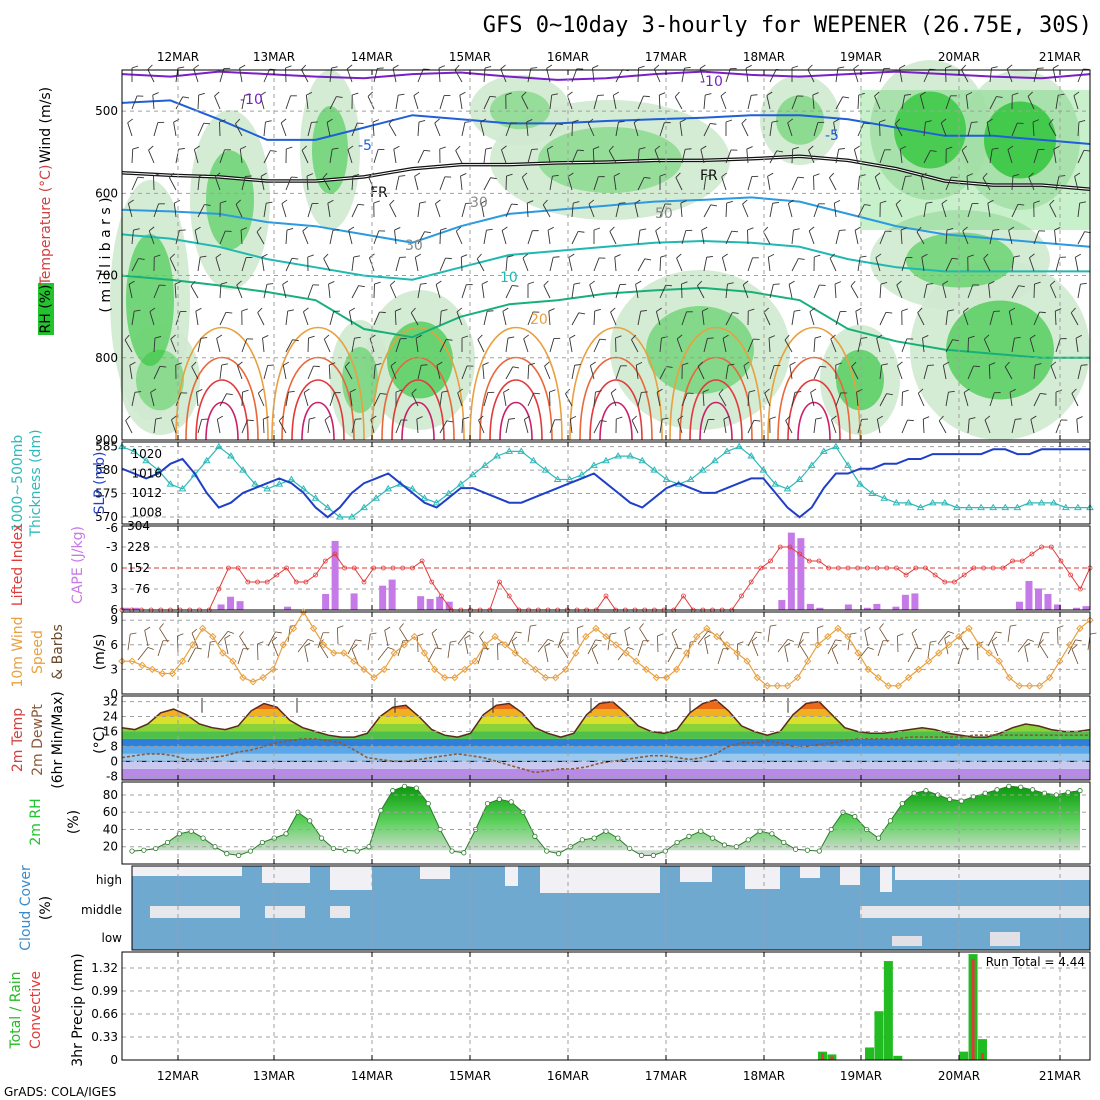 Image resolution: width=1100 pixels, height=1100 pixels. Describe the element at coordinates (354, 647) in the screenshot. I see `surface-wind-barb` at that location.